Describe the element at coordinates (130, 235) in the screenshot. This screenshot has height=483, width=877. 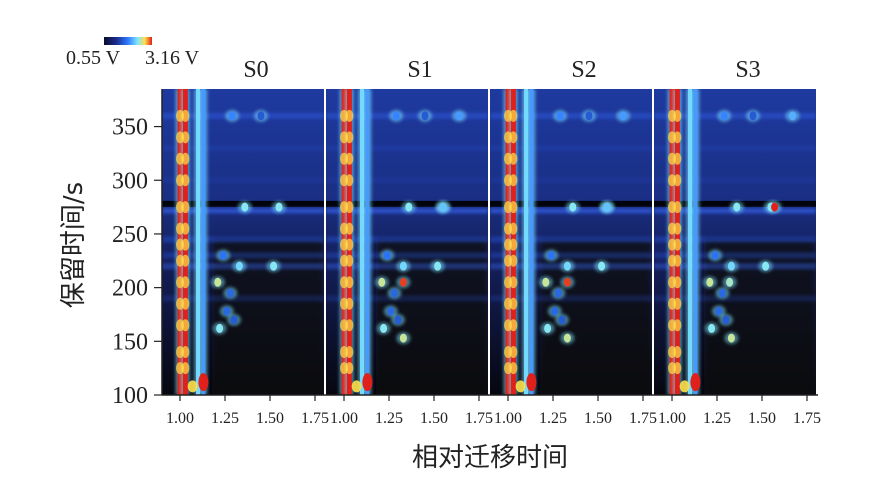
I see `y-tick-label: 250` at that location.